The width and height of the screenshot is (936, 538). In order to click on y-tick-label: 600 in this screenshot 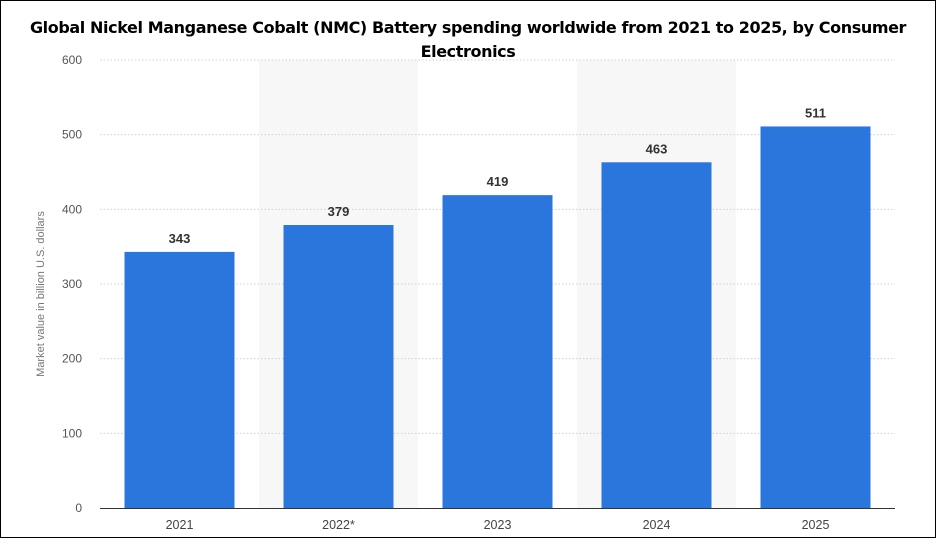, I will do `click(72, 60)`.